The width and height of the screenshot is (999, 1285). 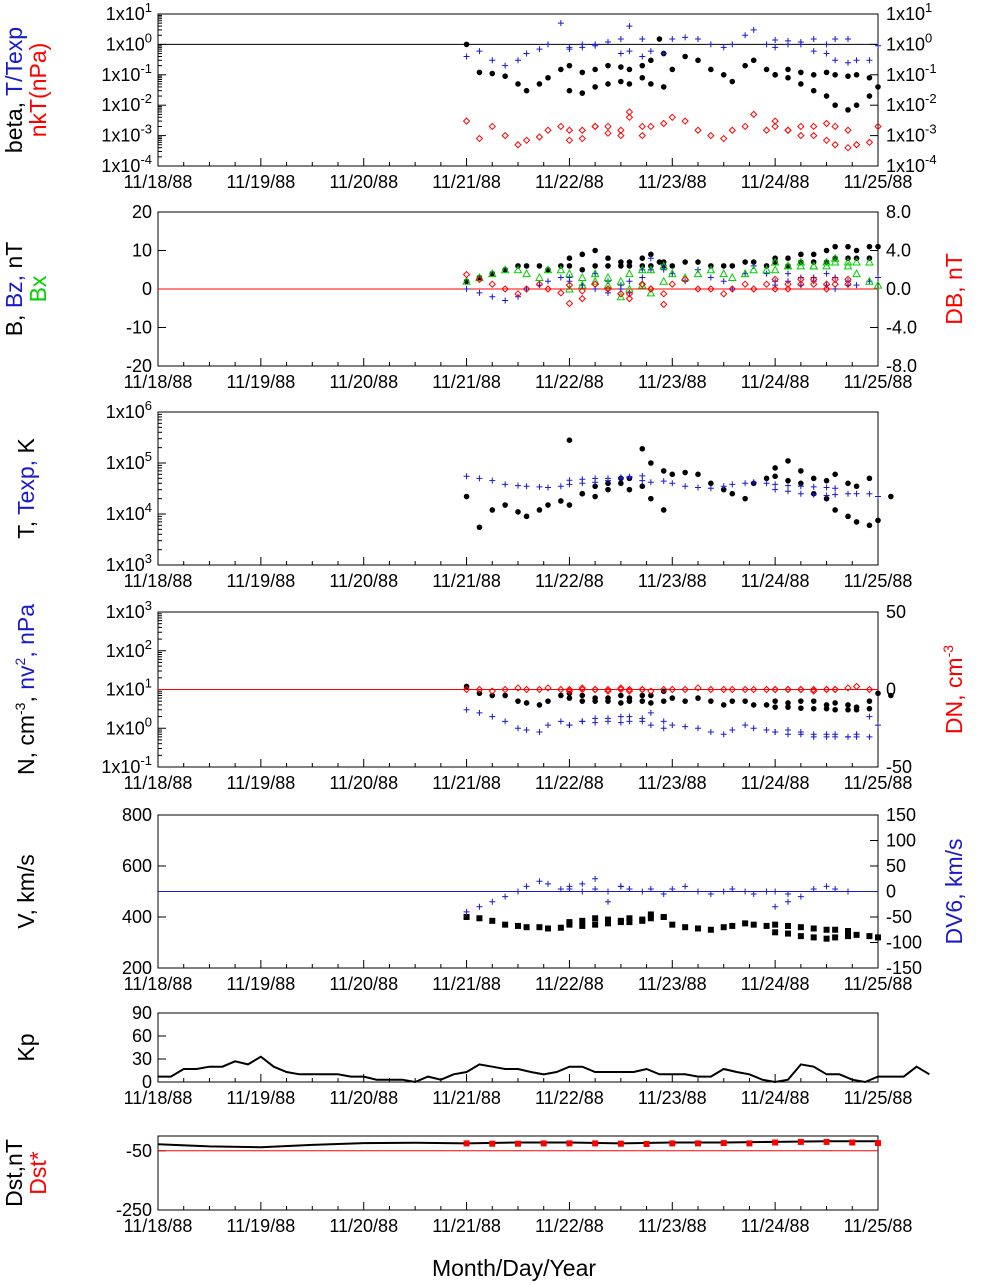 I want to click on velocity-y-tick-label-1: 600, so click(x=137, y=866).